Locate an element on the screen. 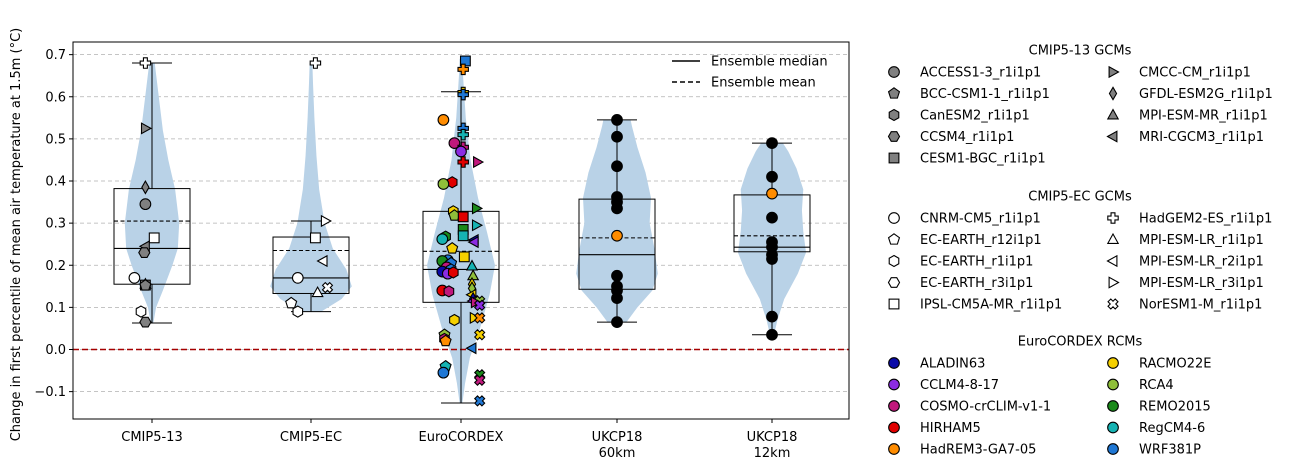 The image size is (1296, 469). legend-entry-label: ALADIN63 is located at coordinates (952, 364).